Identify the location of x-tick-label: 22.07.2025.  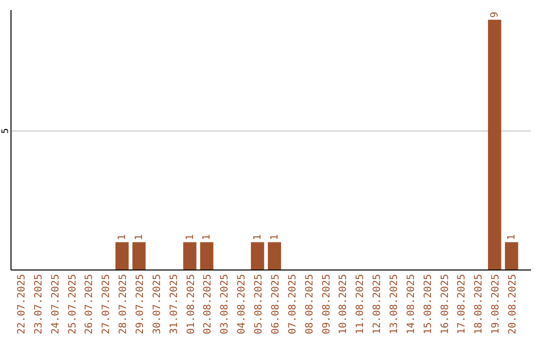
(22, 304).